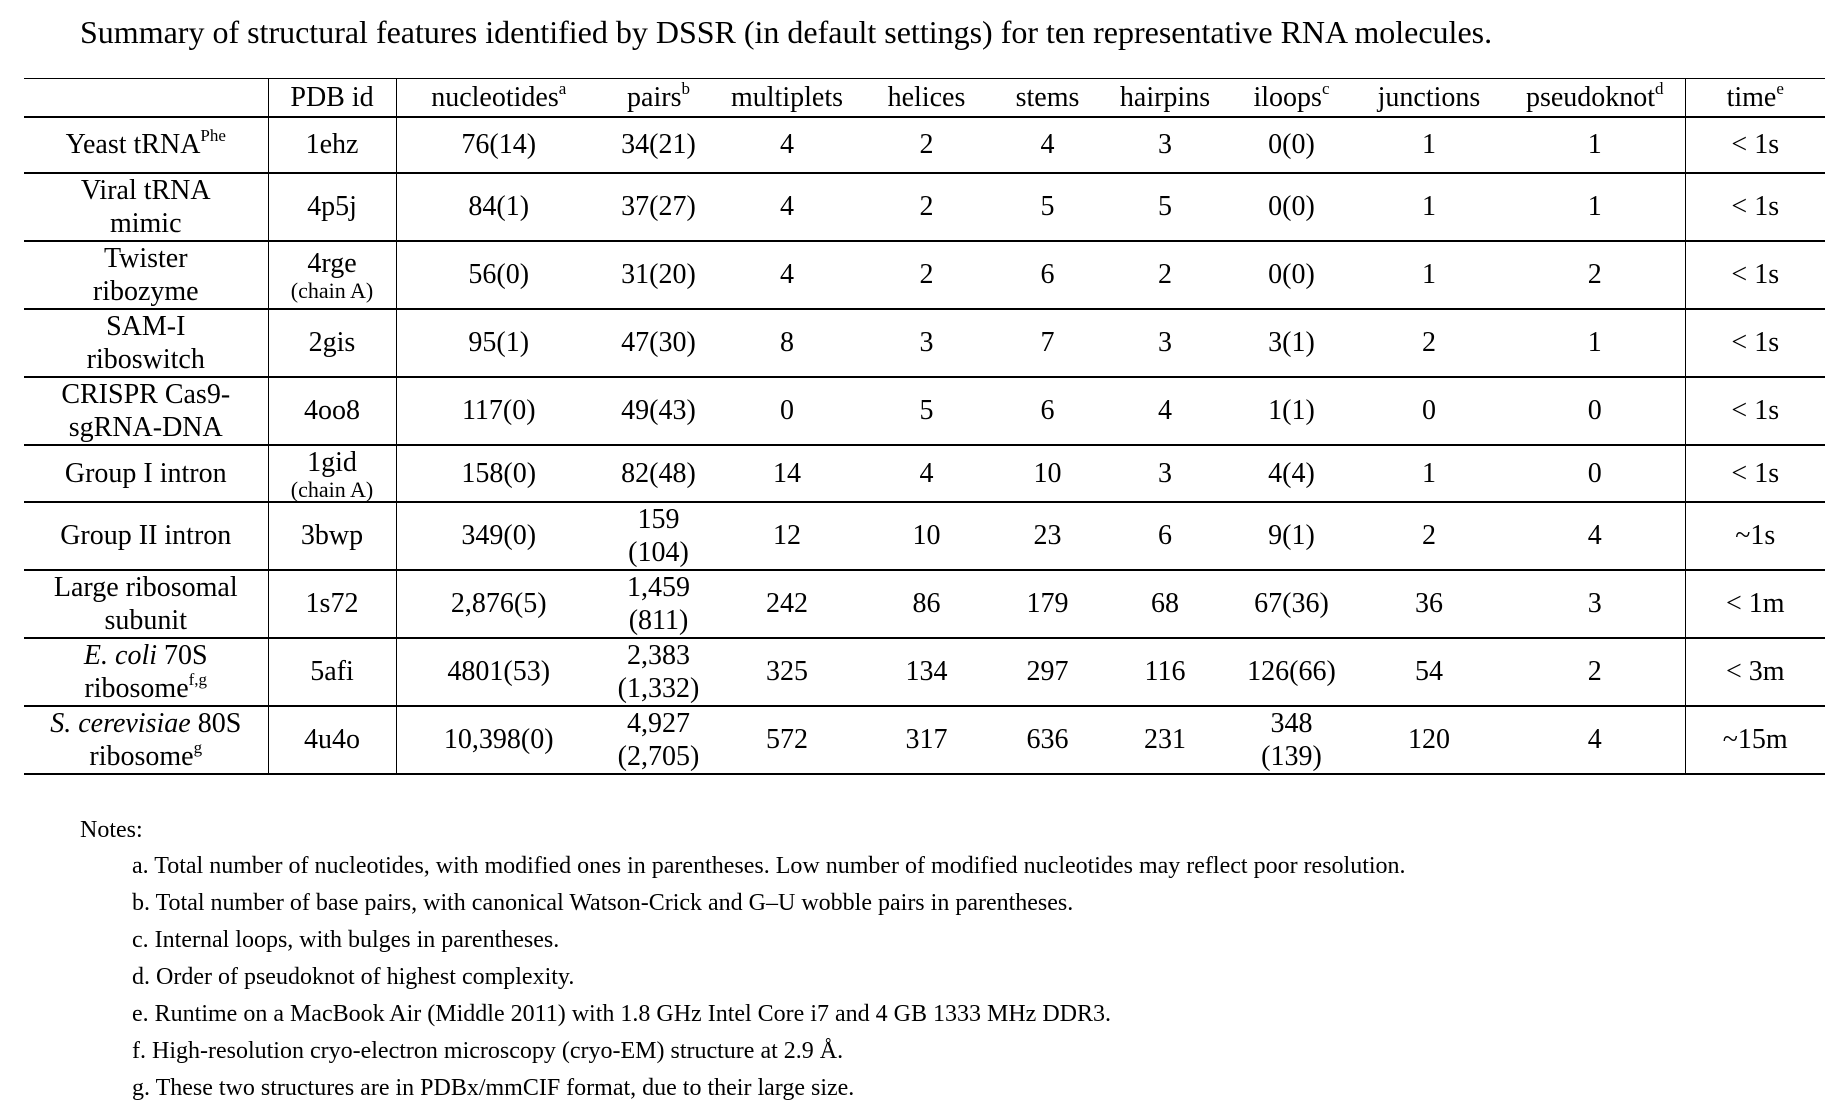 The width and height of the screenshot is (1848, 1117). What do you see at coordinates (498, 672) in the screenshot?
I see `nucleotides-cell: 4801(53)` at bounding box center [498, 672].